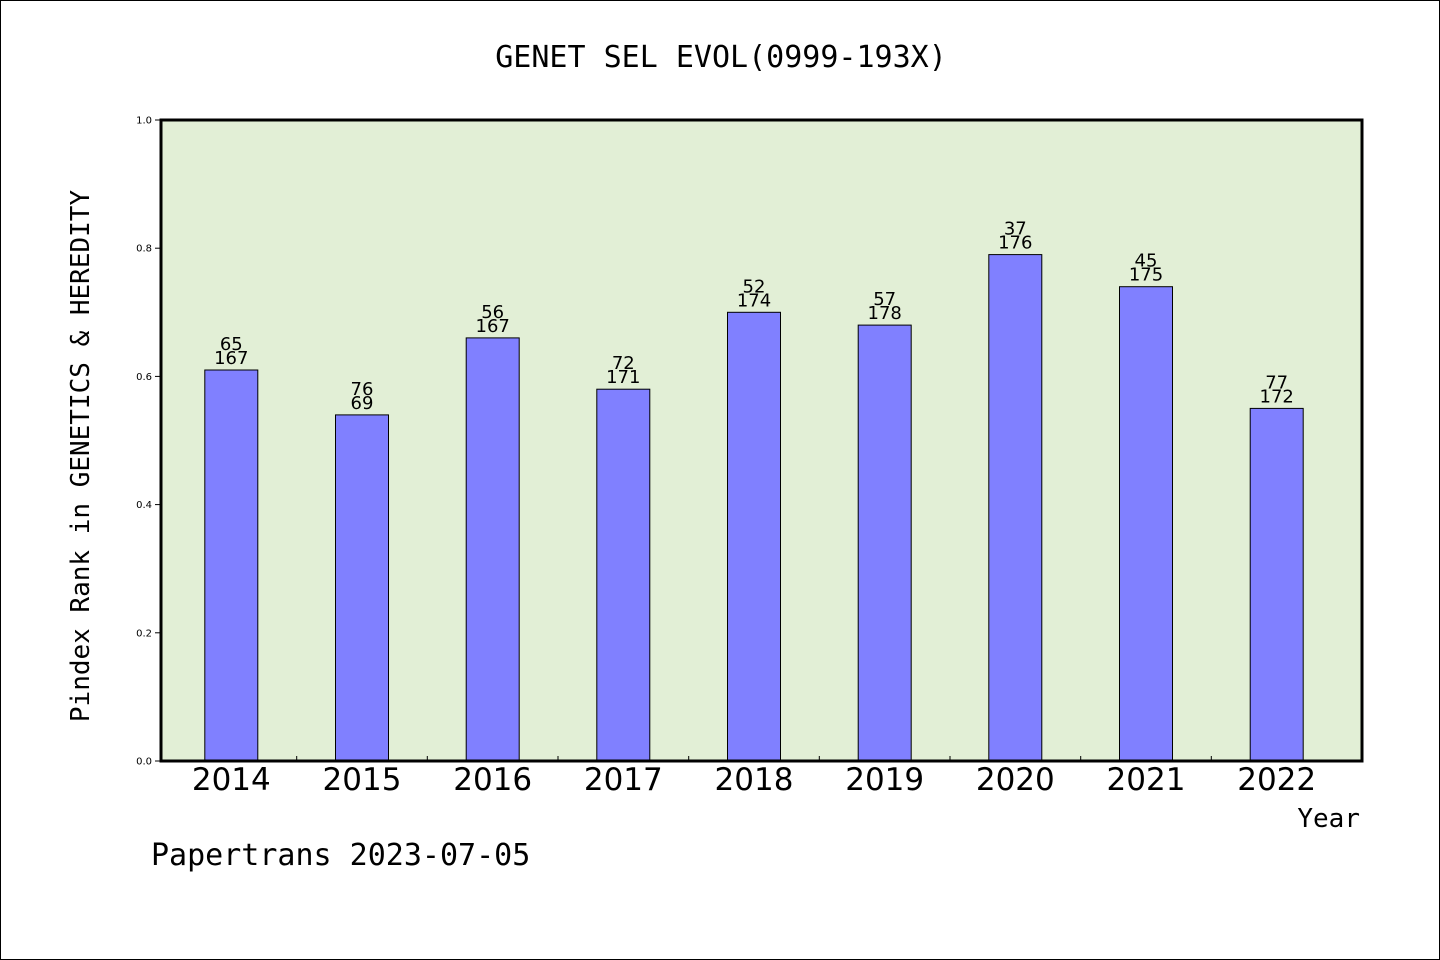 This screenshot has height=960, width=1440. I want to click on x-tick-label-2018: 2018, so click(754, 780).